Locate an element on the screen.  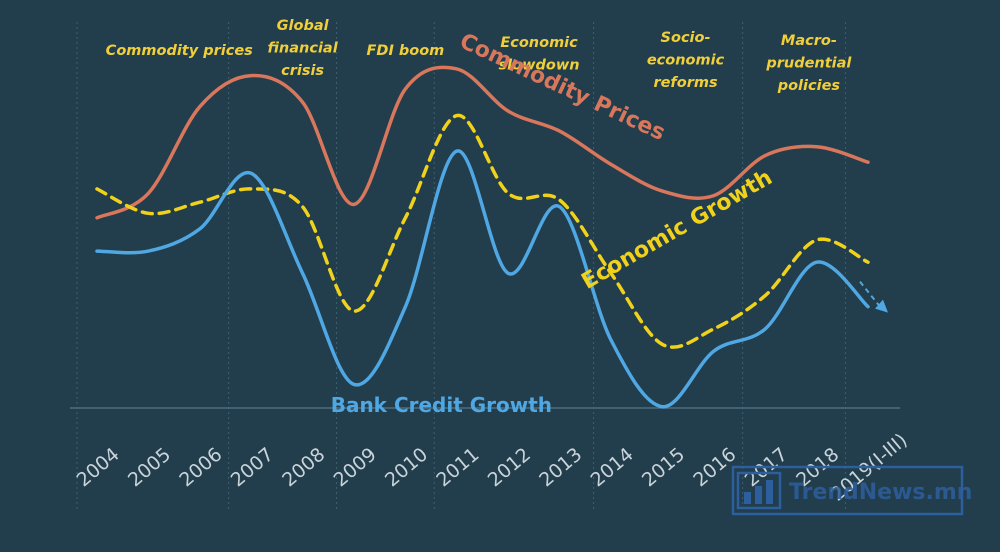
phase-label: financial is located at coordinates (303, 49).